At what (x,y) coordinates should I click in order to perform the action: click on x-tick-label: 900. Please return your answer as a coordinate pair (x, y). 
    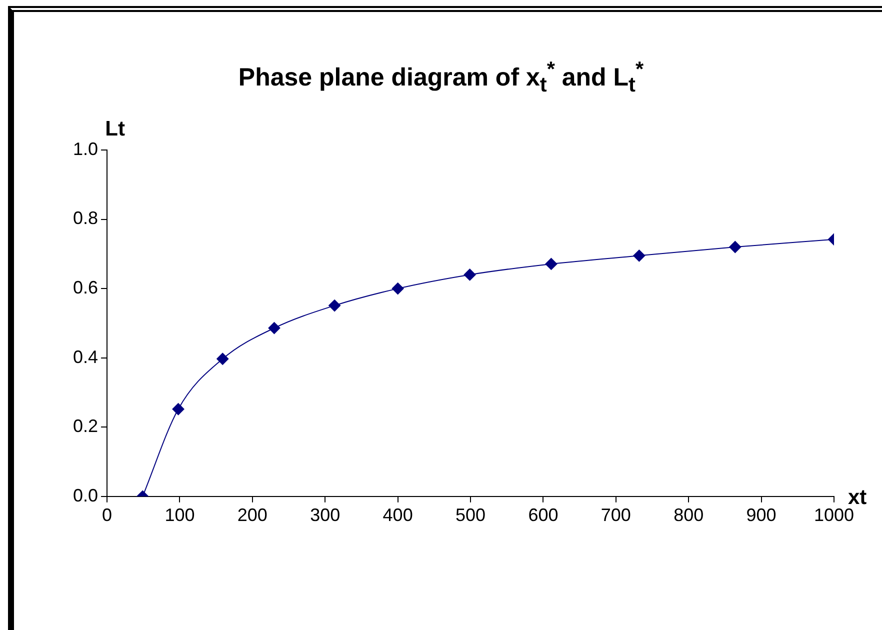
    Looking at the image, I should click on (761, 515).